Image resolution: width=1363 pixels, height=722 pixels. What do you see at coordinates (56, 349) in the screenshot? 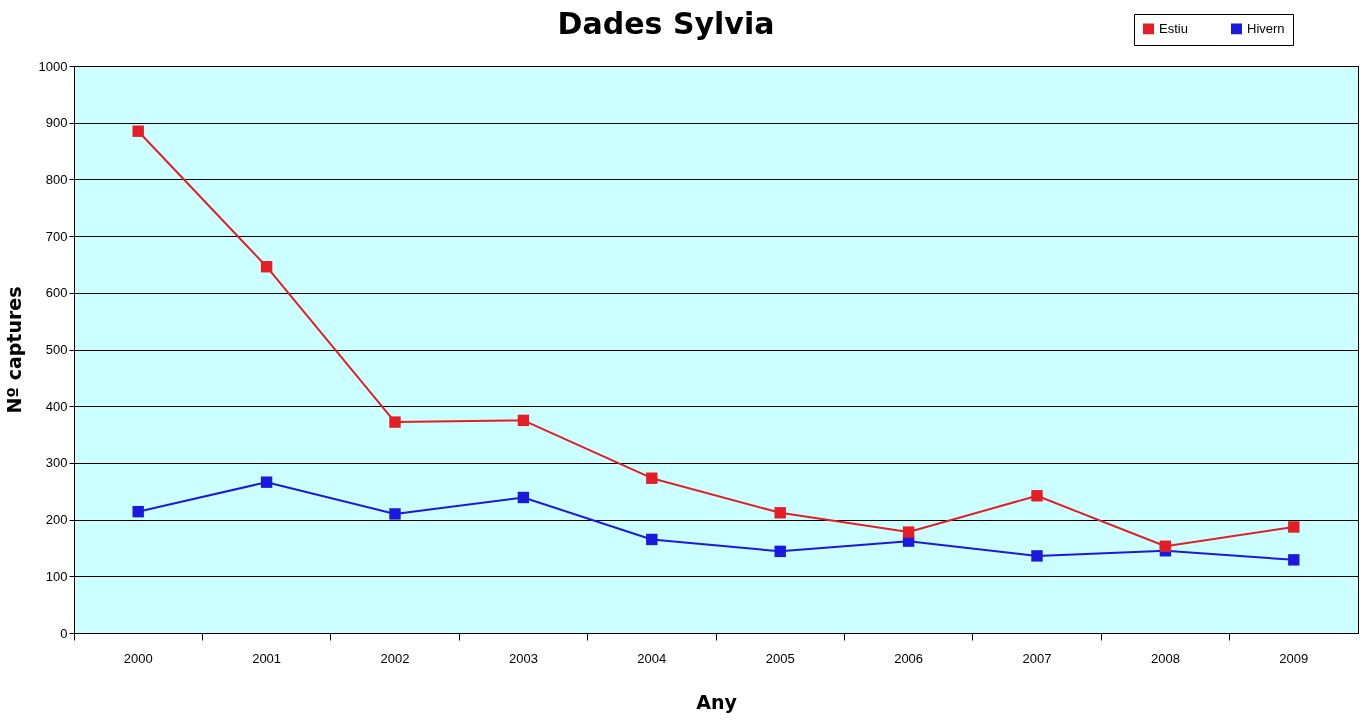
I see `y-tick-label: 500` at bounding box center [56, 349].